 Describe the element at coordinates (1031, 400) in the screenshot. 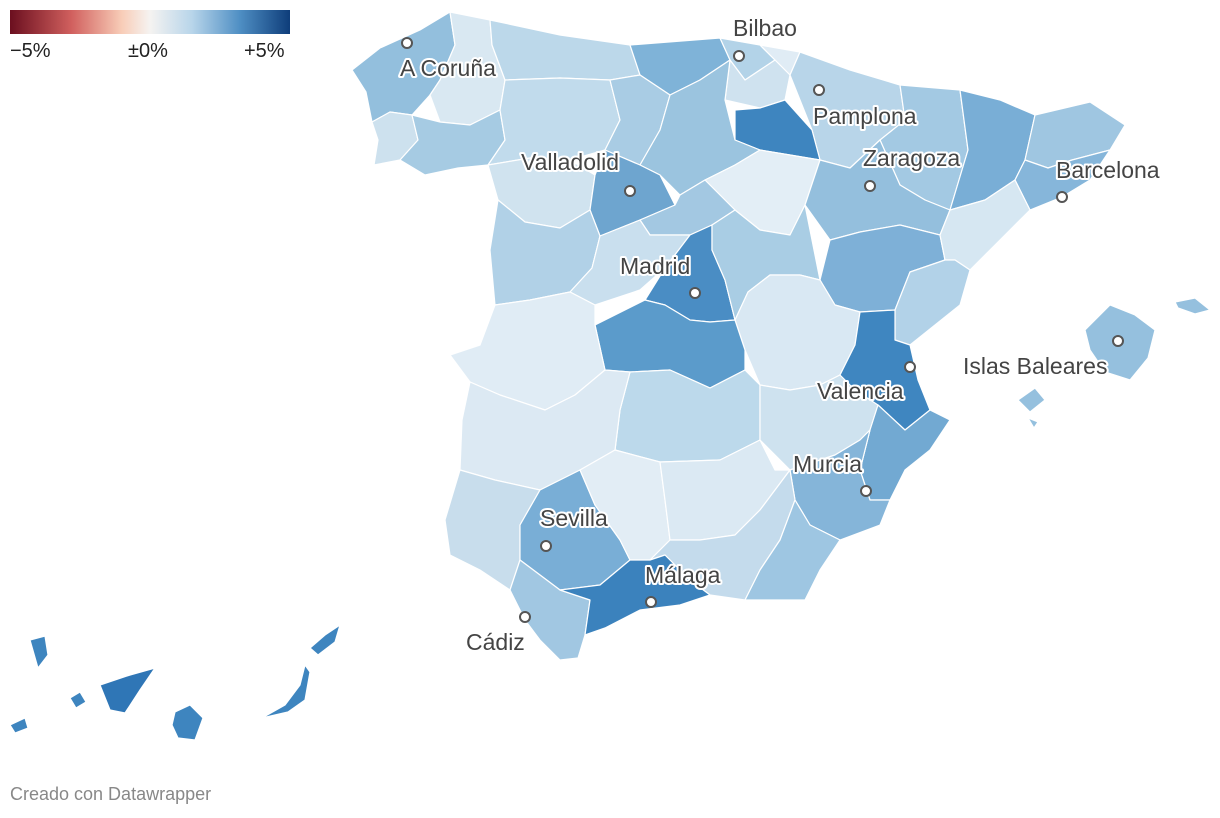

I see `region-ibiza` at that location.